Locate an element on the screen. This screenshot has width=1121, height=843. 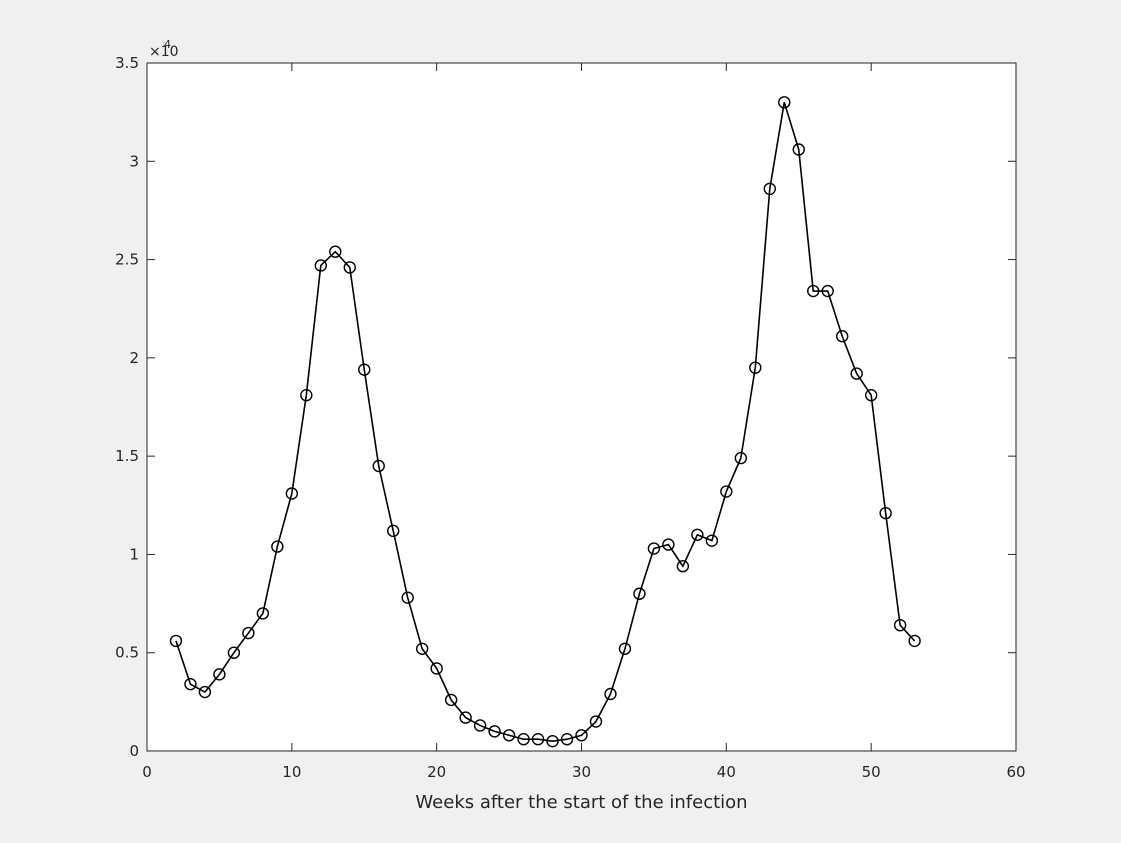
y-tick-label: 3.5 is located at coordinates (127, 63).